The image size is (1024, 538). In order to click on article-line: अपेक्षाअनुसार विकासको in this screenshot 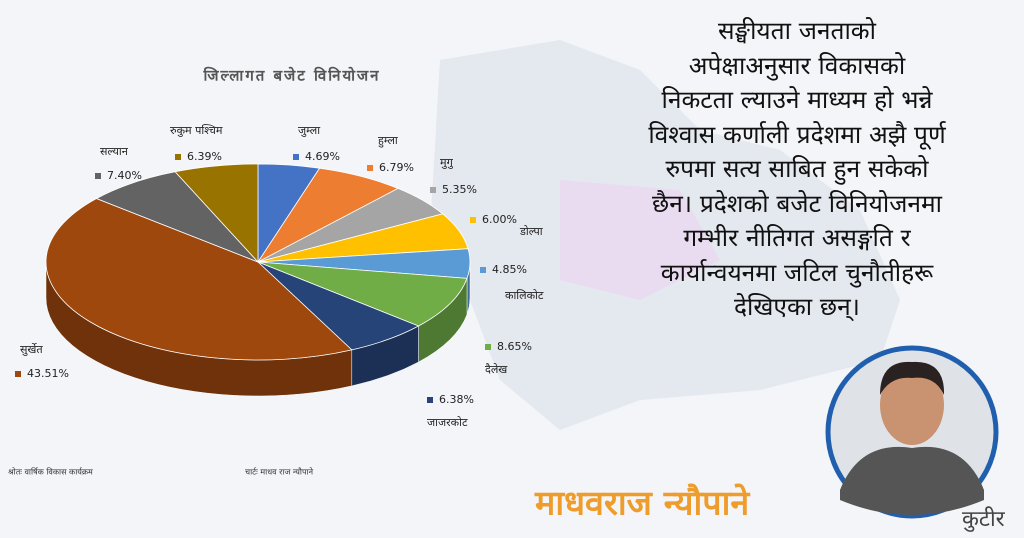, I will do `click(797, 65)`.